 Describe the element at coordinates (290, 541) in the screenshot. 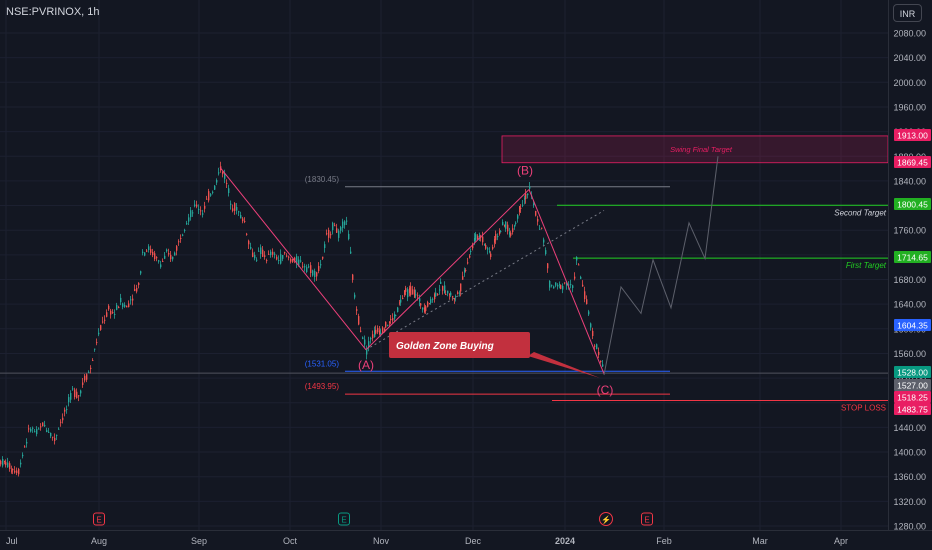

I see `x-tick-label: Oct` at that location.